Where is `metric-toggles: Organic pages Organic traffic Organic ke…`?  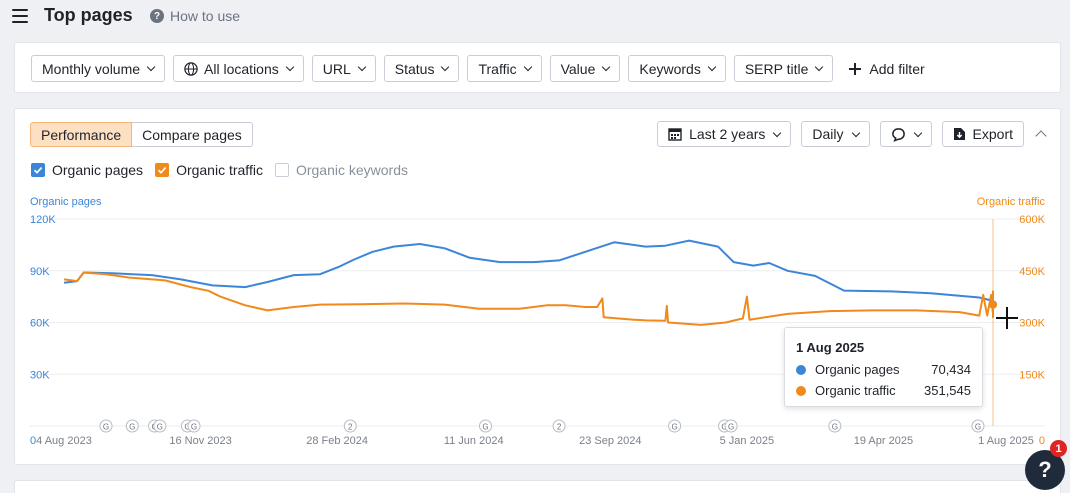 metric-toggles: Organic pages Organic traffic Organic ke… is located at coordinates (219, 170).